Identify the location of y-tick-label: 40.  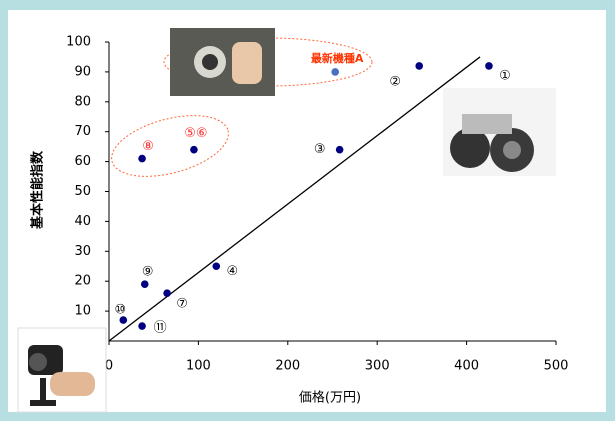
(82, 221).